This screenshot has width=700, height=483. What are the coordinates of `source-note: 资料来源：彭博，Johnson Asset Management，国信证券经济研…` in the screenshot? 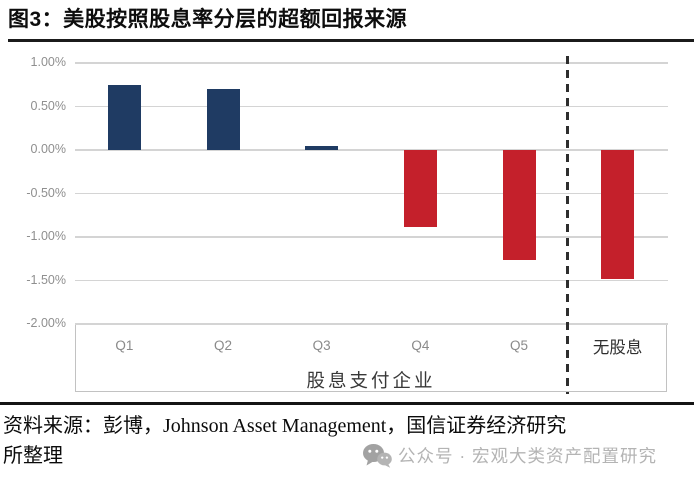 It's located at (350, 438).